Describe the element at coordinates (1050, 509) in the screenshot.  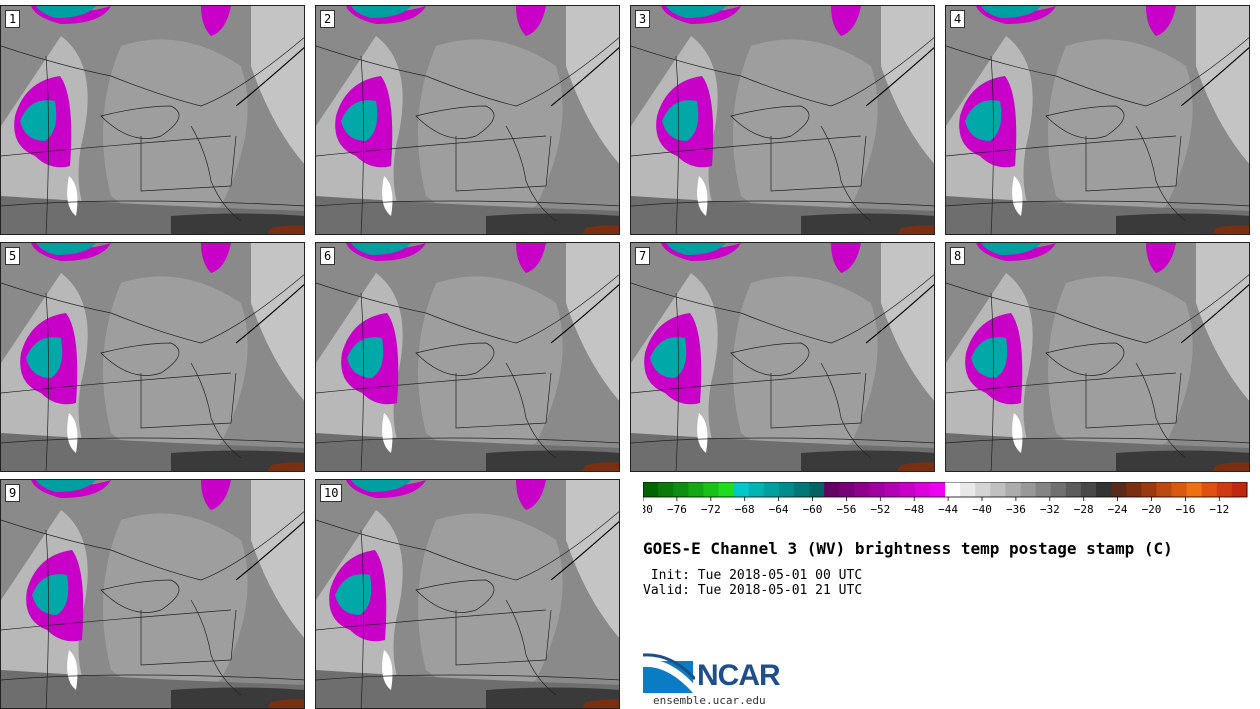
I see `colorbar-tick-label: −32` at that location.